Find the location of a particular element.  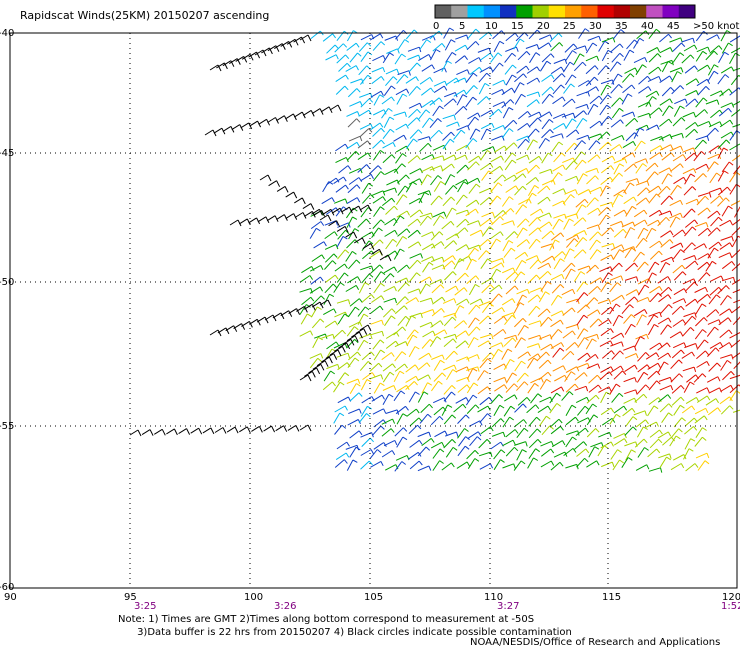

colorbar-label: 10 is located at coordinates (491, 26).